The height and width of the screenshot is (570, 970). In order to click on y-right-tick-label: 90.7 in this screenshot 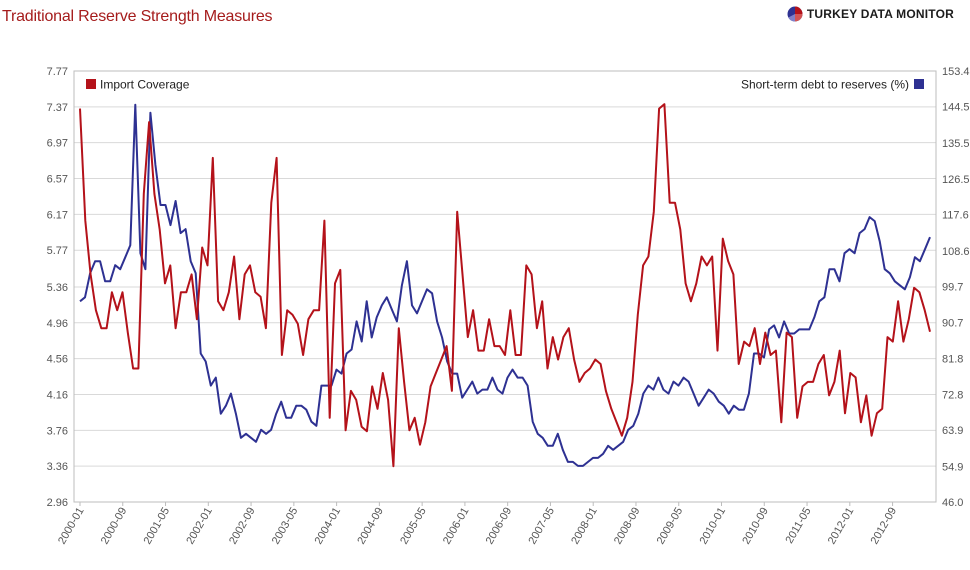, I will do `click(952, 324)`.